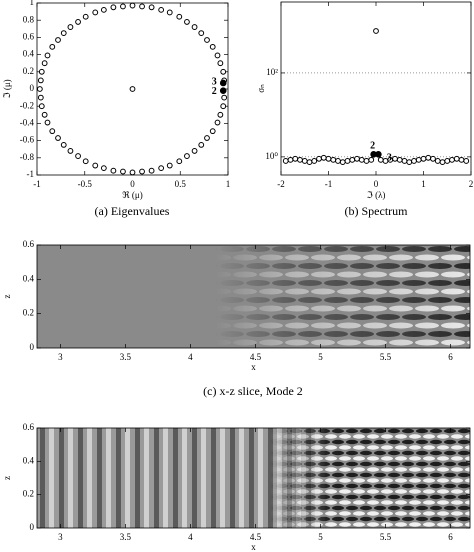 This screenshot has height=552, width=474. Describe the element at coordinates (27, 157) in the screenshot. I see `y-tick-label: -0.8` at that location.